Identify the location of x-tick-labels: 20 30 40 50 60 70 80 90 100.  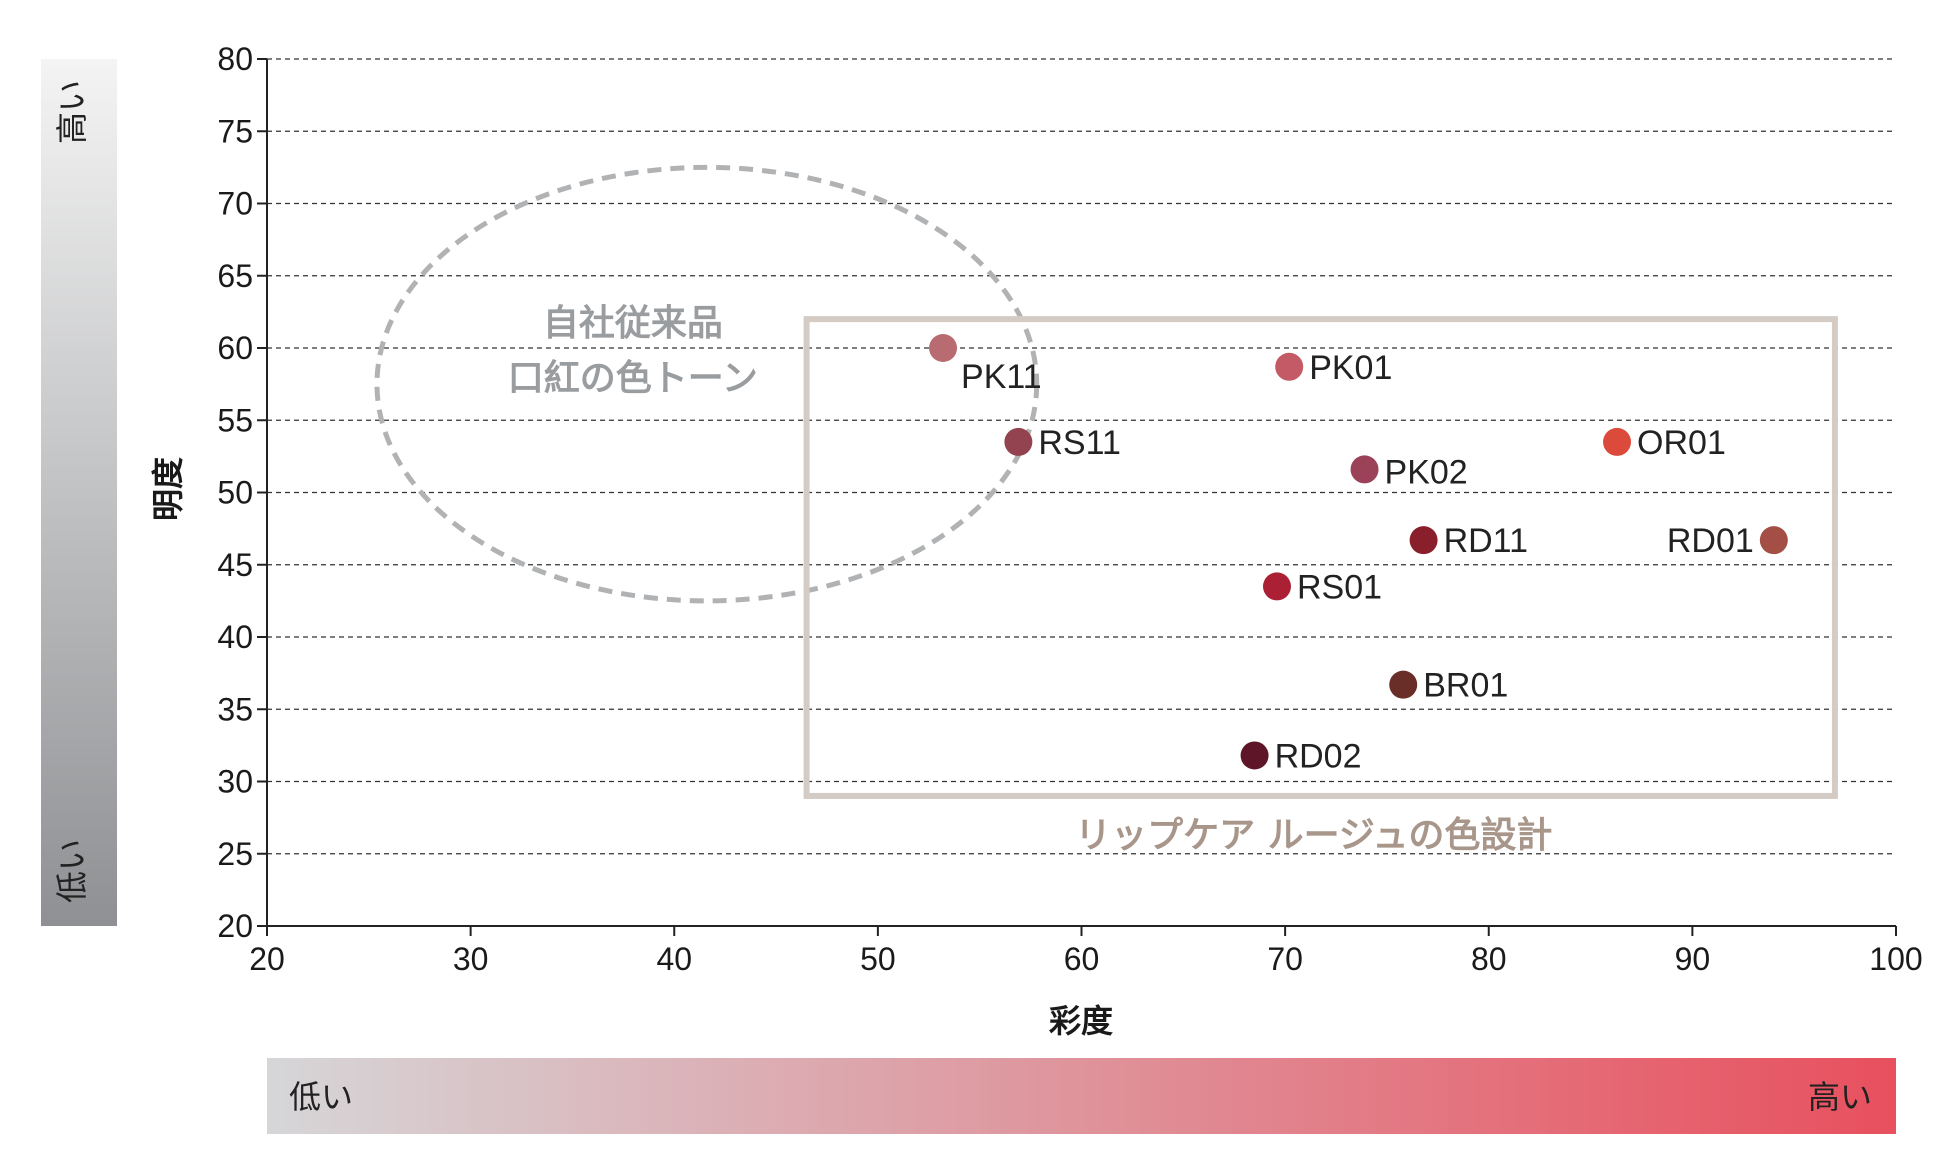
(1086, 951).